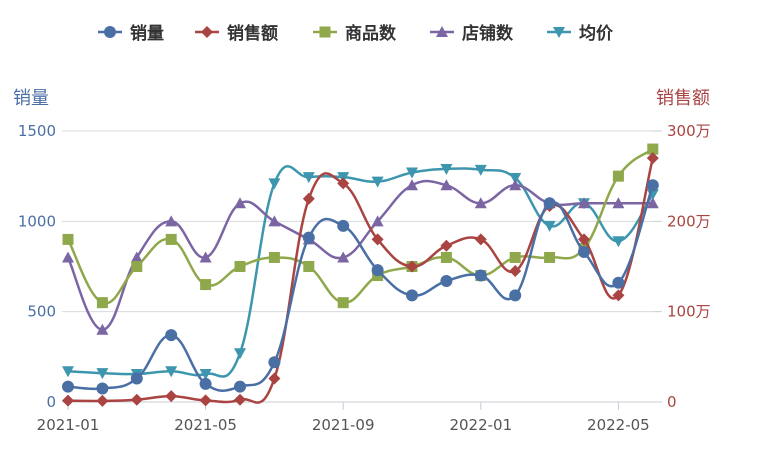  Describe the element at coordinates (689, 312) in the screenshot. I see `right-axis-tick-label: 100万` at that location.